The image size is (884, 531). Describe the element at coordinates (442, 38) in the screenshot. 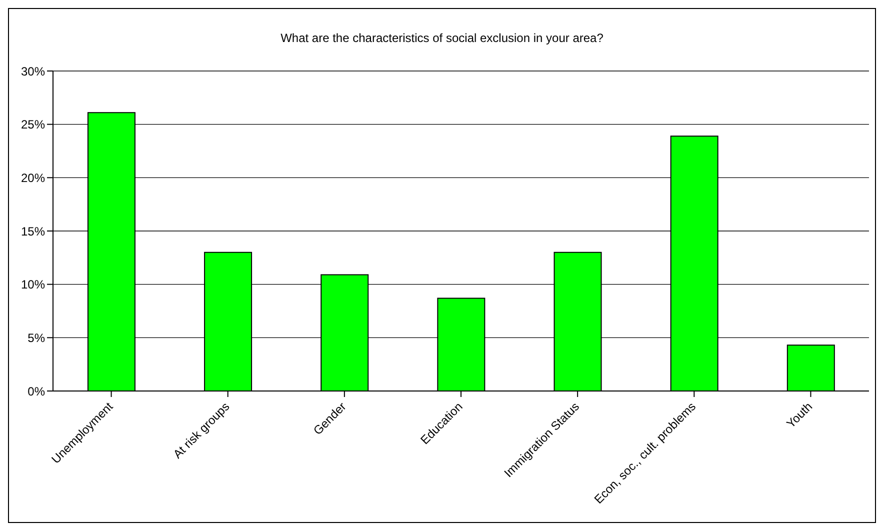

I see `chart-title: What are the characteristics of social exclusion in your area?` at that location.